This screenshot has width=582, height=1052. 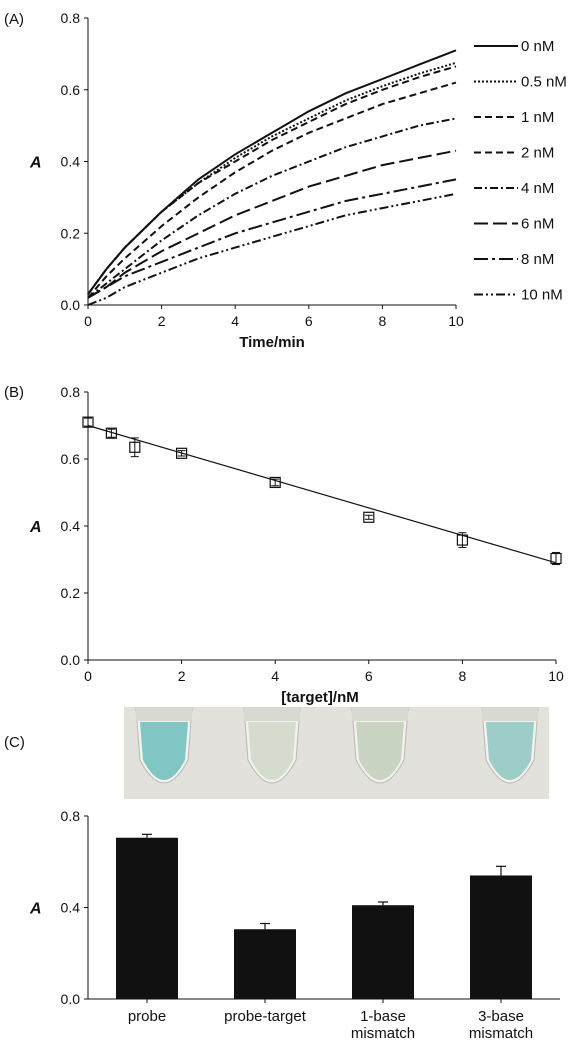 I want to click on panel-c-y-tick-label: 0.0, so click(x=71, y=999).